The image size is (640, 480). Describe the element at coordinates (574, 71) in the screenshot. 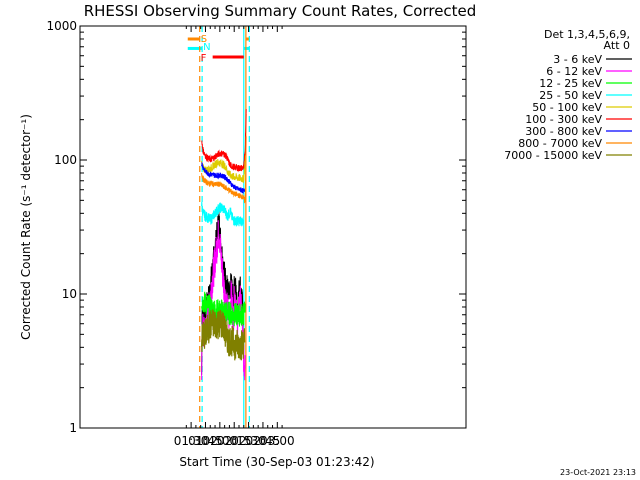

I see `legend-entry-label: 6 - 12 keV` at that location.